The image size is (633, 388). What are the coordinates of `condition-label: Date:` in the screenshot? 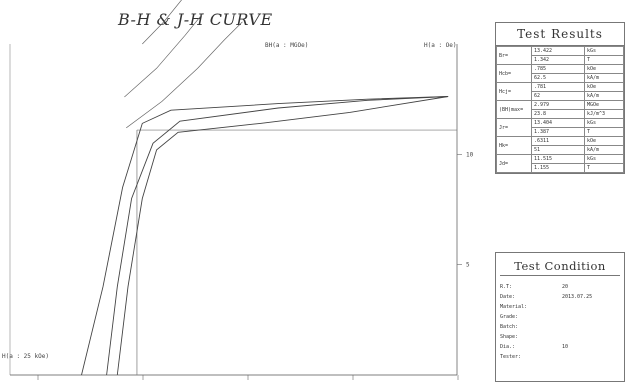 It's located at (508, 297).